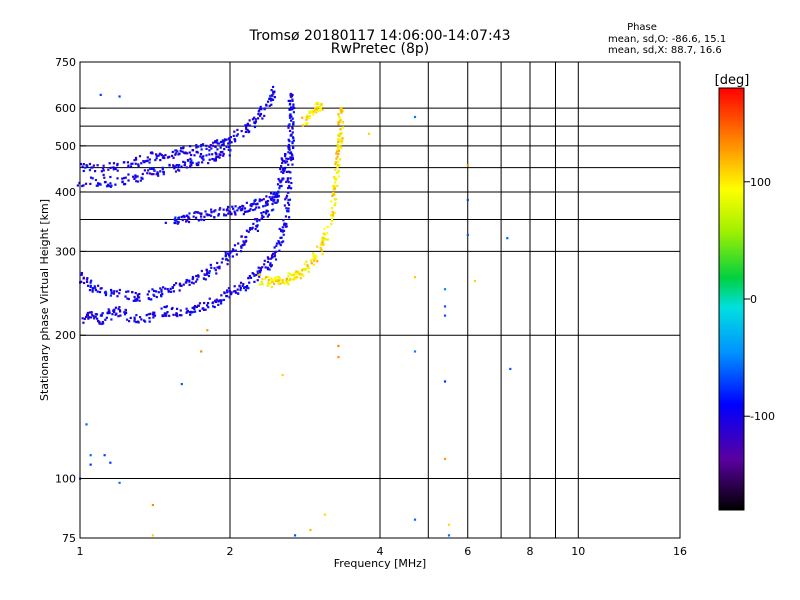  What do you see at coordinates (753, 299) in the screenshot?
I see `colorbar-tick-label: 0` at bounding box center [753, 299].